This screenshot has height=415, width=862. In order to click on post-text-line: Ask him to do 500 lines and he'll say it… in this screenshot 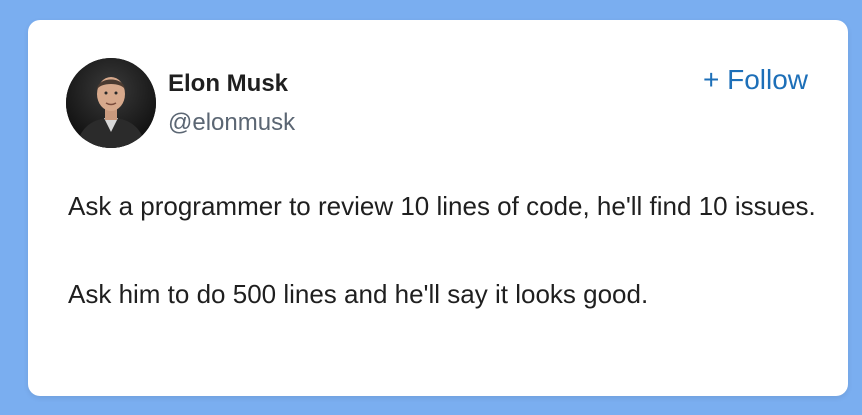, I will do `click(358, 294)`.